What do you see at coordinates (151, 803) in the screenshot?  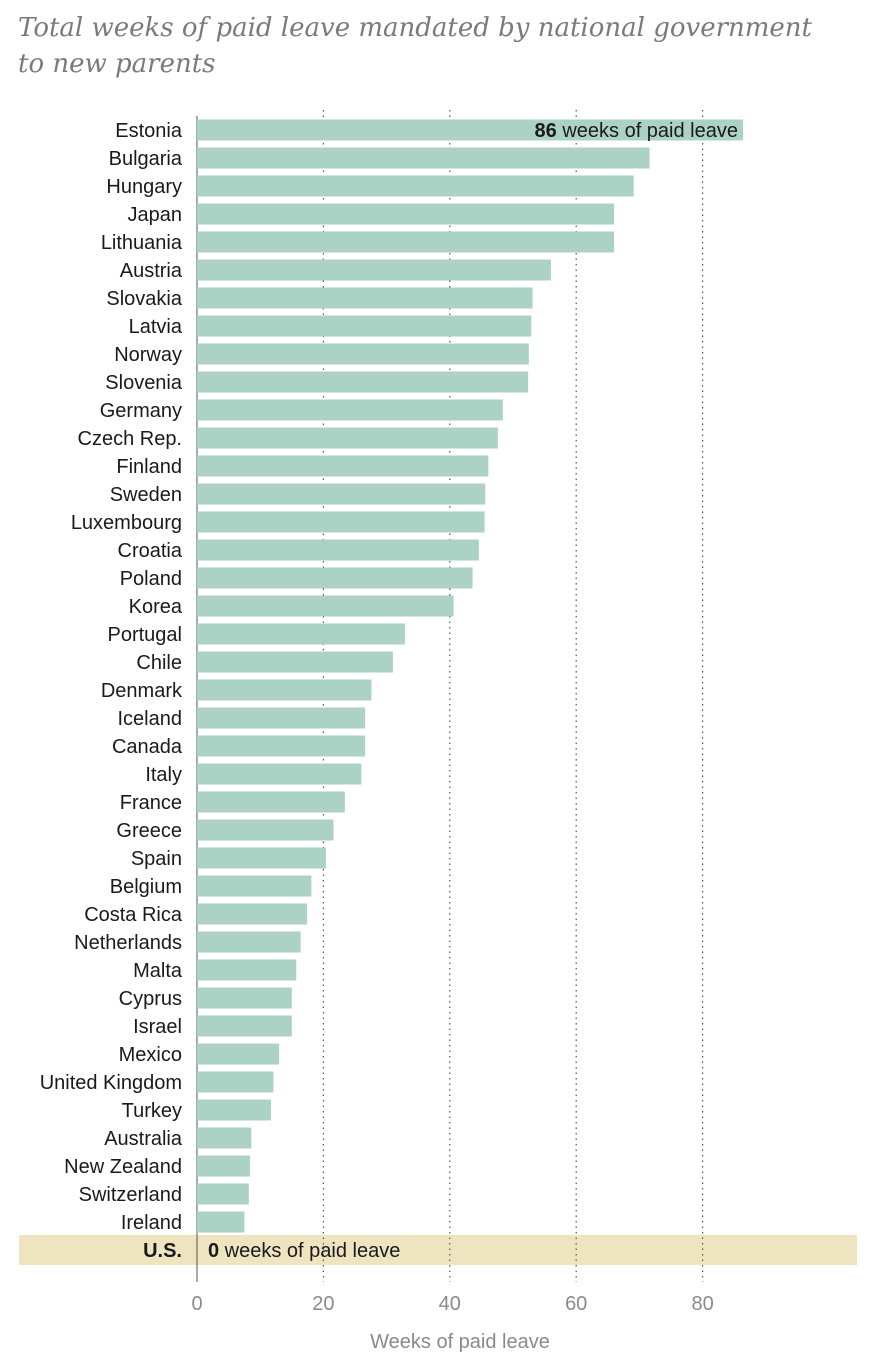 I see `category-label: France` at bounding box center [151, 803].